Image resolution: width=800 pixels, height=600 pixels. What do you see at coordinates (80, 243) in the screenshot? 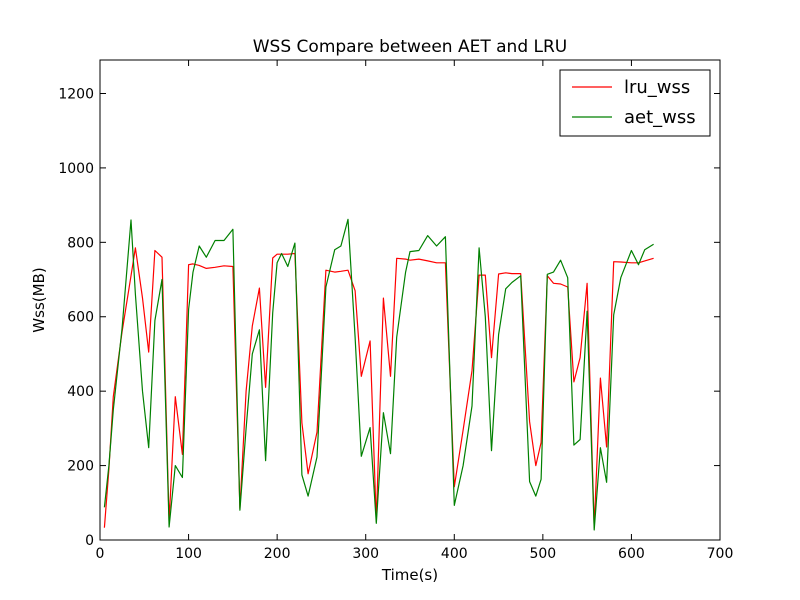
I see `y-tick-label: 800` at bounding box center [80, 243].